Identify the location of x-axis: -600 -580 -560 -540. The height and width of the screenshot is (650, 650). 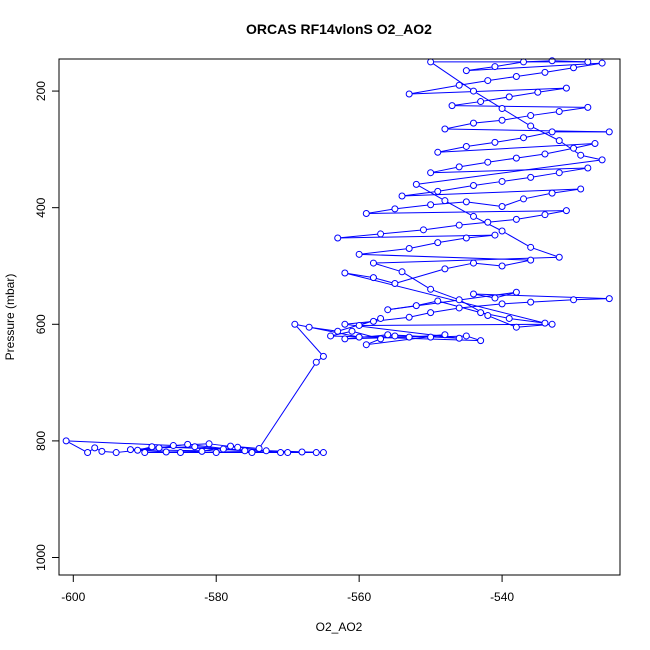
(287, 589).